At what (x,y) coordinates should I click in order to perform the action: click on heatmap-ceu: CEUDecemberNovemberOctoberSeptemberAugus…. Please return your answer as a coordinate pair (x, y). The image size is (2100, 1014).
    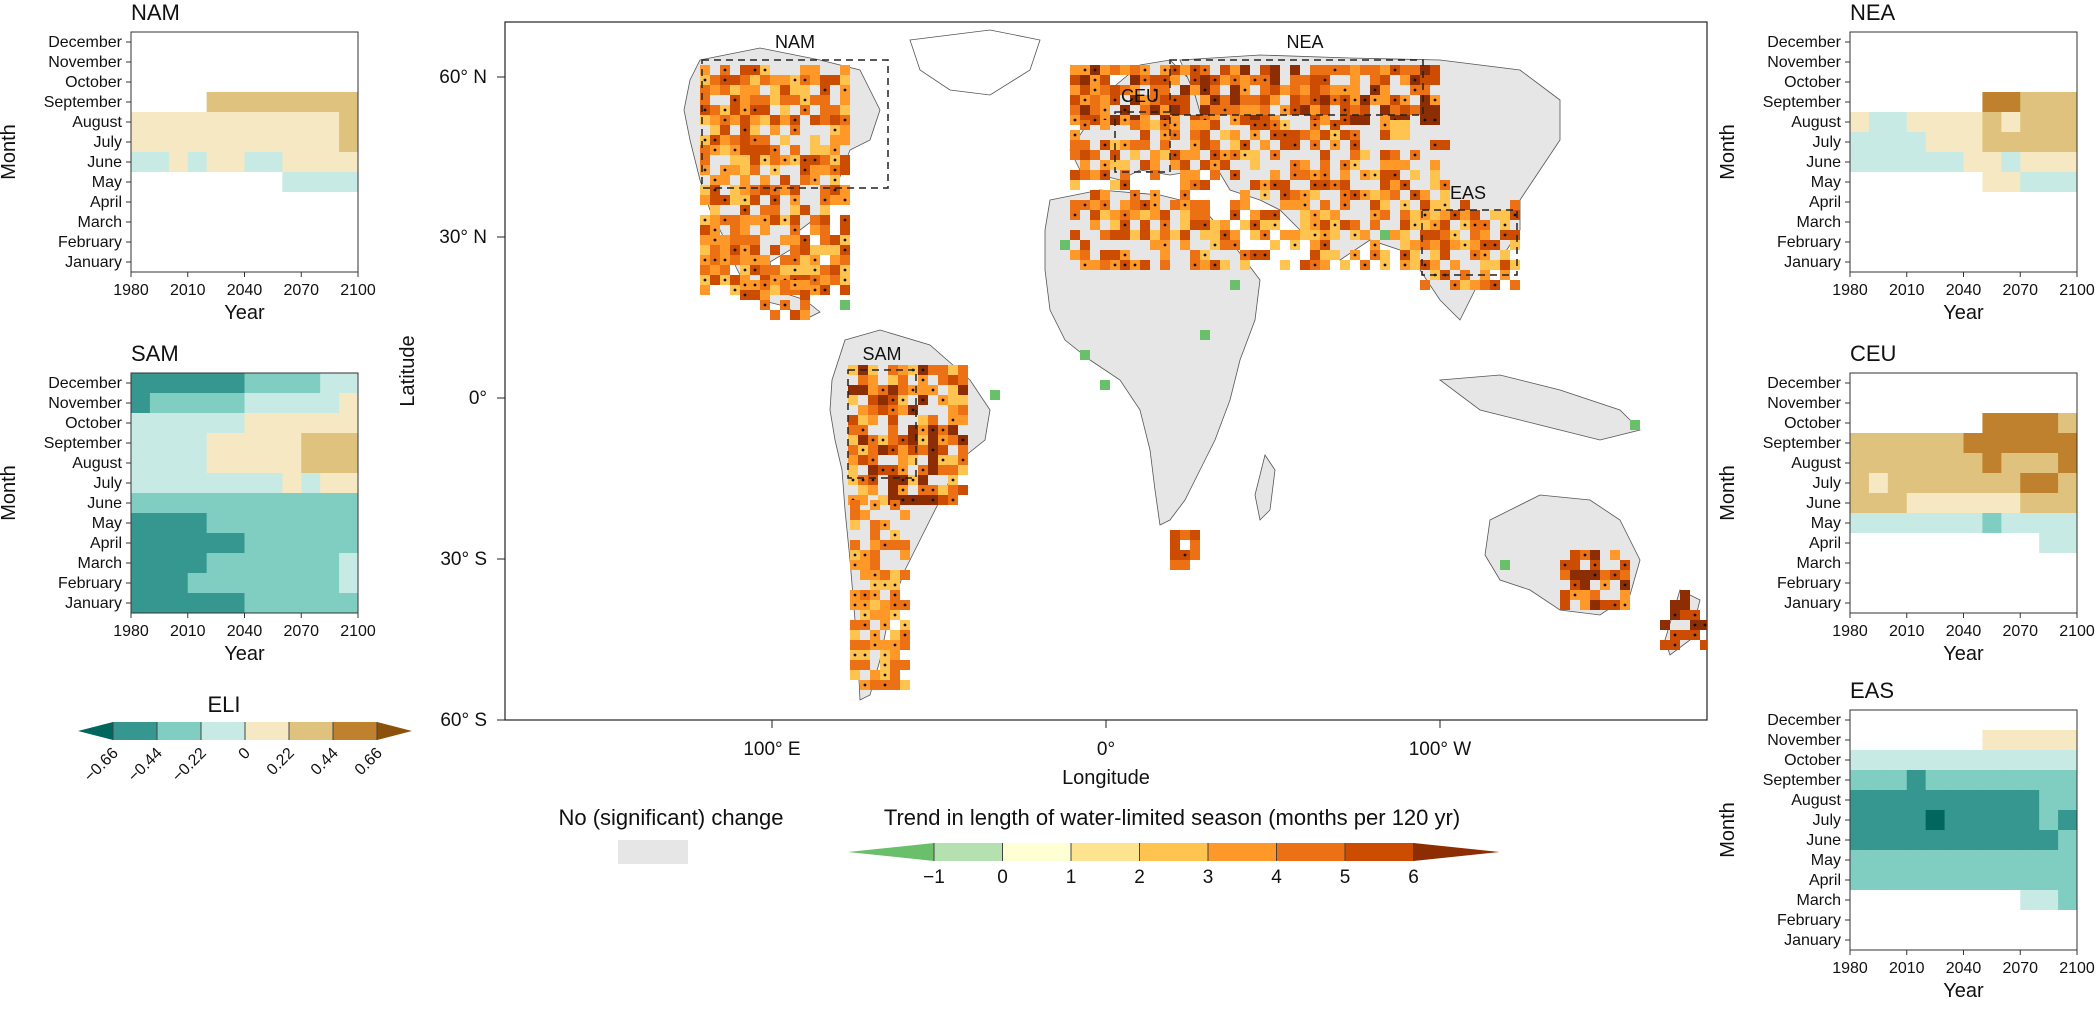
    Looking at the image, I should click on (1906, 503).